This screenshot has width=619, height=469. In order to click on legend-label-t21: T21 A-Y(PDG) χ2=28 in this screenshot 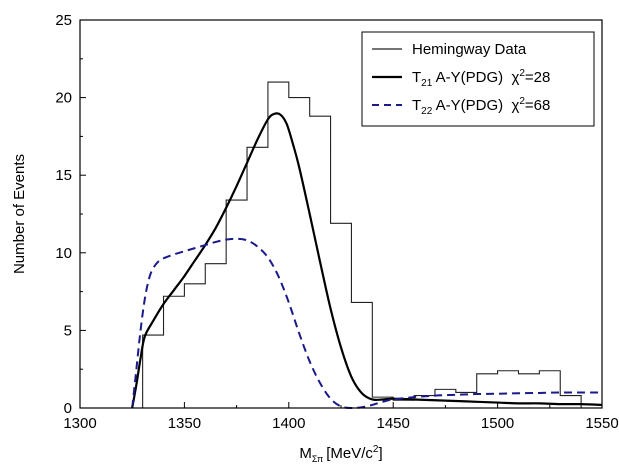, I will do `click(481, 78)`.